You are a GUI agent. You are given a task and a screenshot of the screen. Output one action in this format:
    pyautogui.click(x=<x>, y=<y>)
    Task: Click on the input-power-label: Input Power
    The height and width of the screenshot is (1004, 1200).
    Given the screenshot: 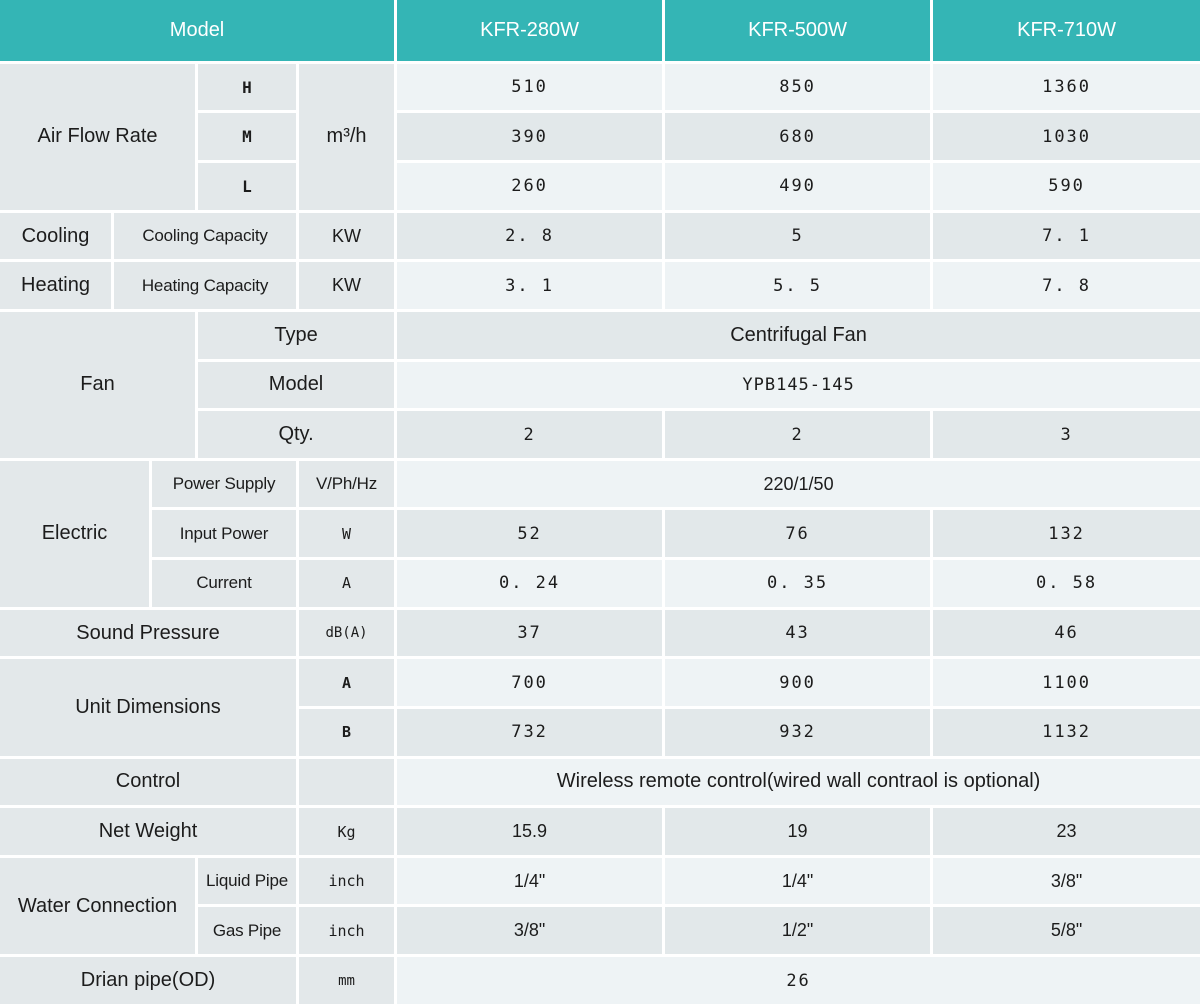 What is the action you would take?
    pyautogui.click(x=224, y=534)
    